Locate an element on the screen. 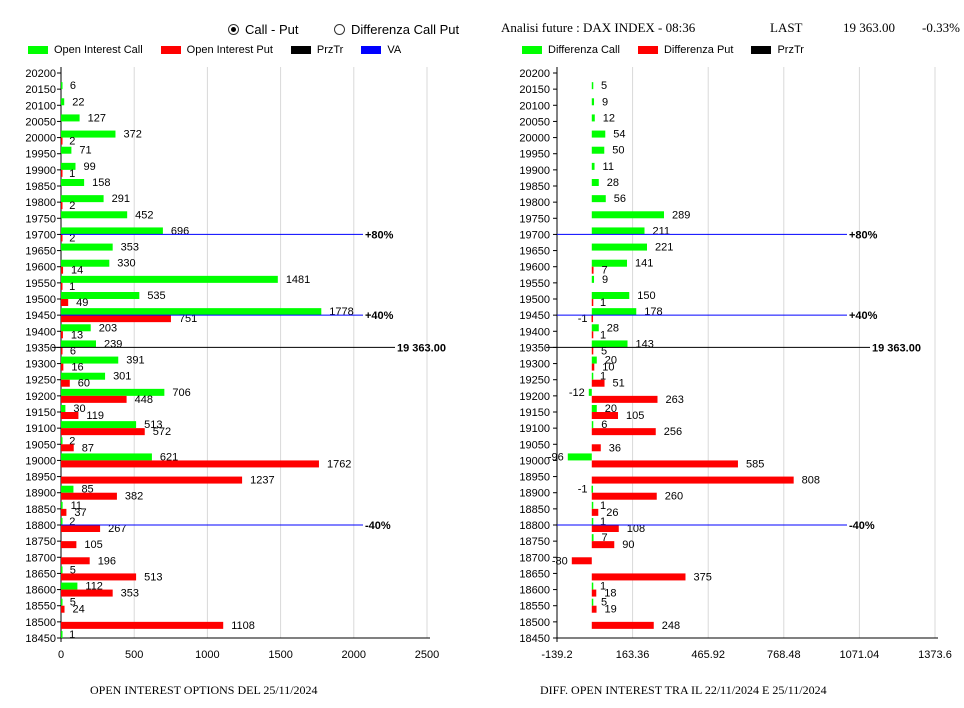 This screenshot has height=708, width=964. bar-value-label: 513 is located at coordinates (153, 425).